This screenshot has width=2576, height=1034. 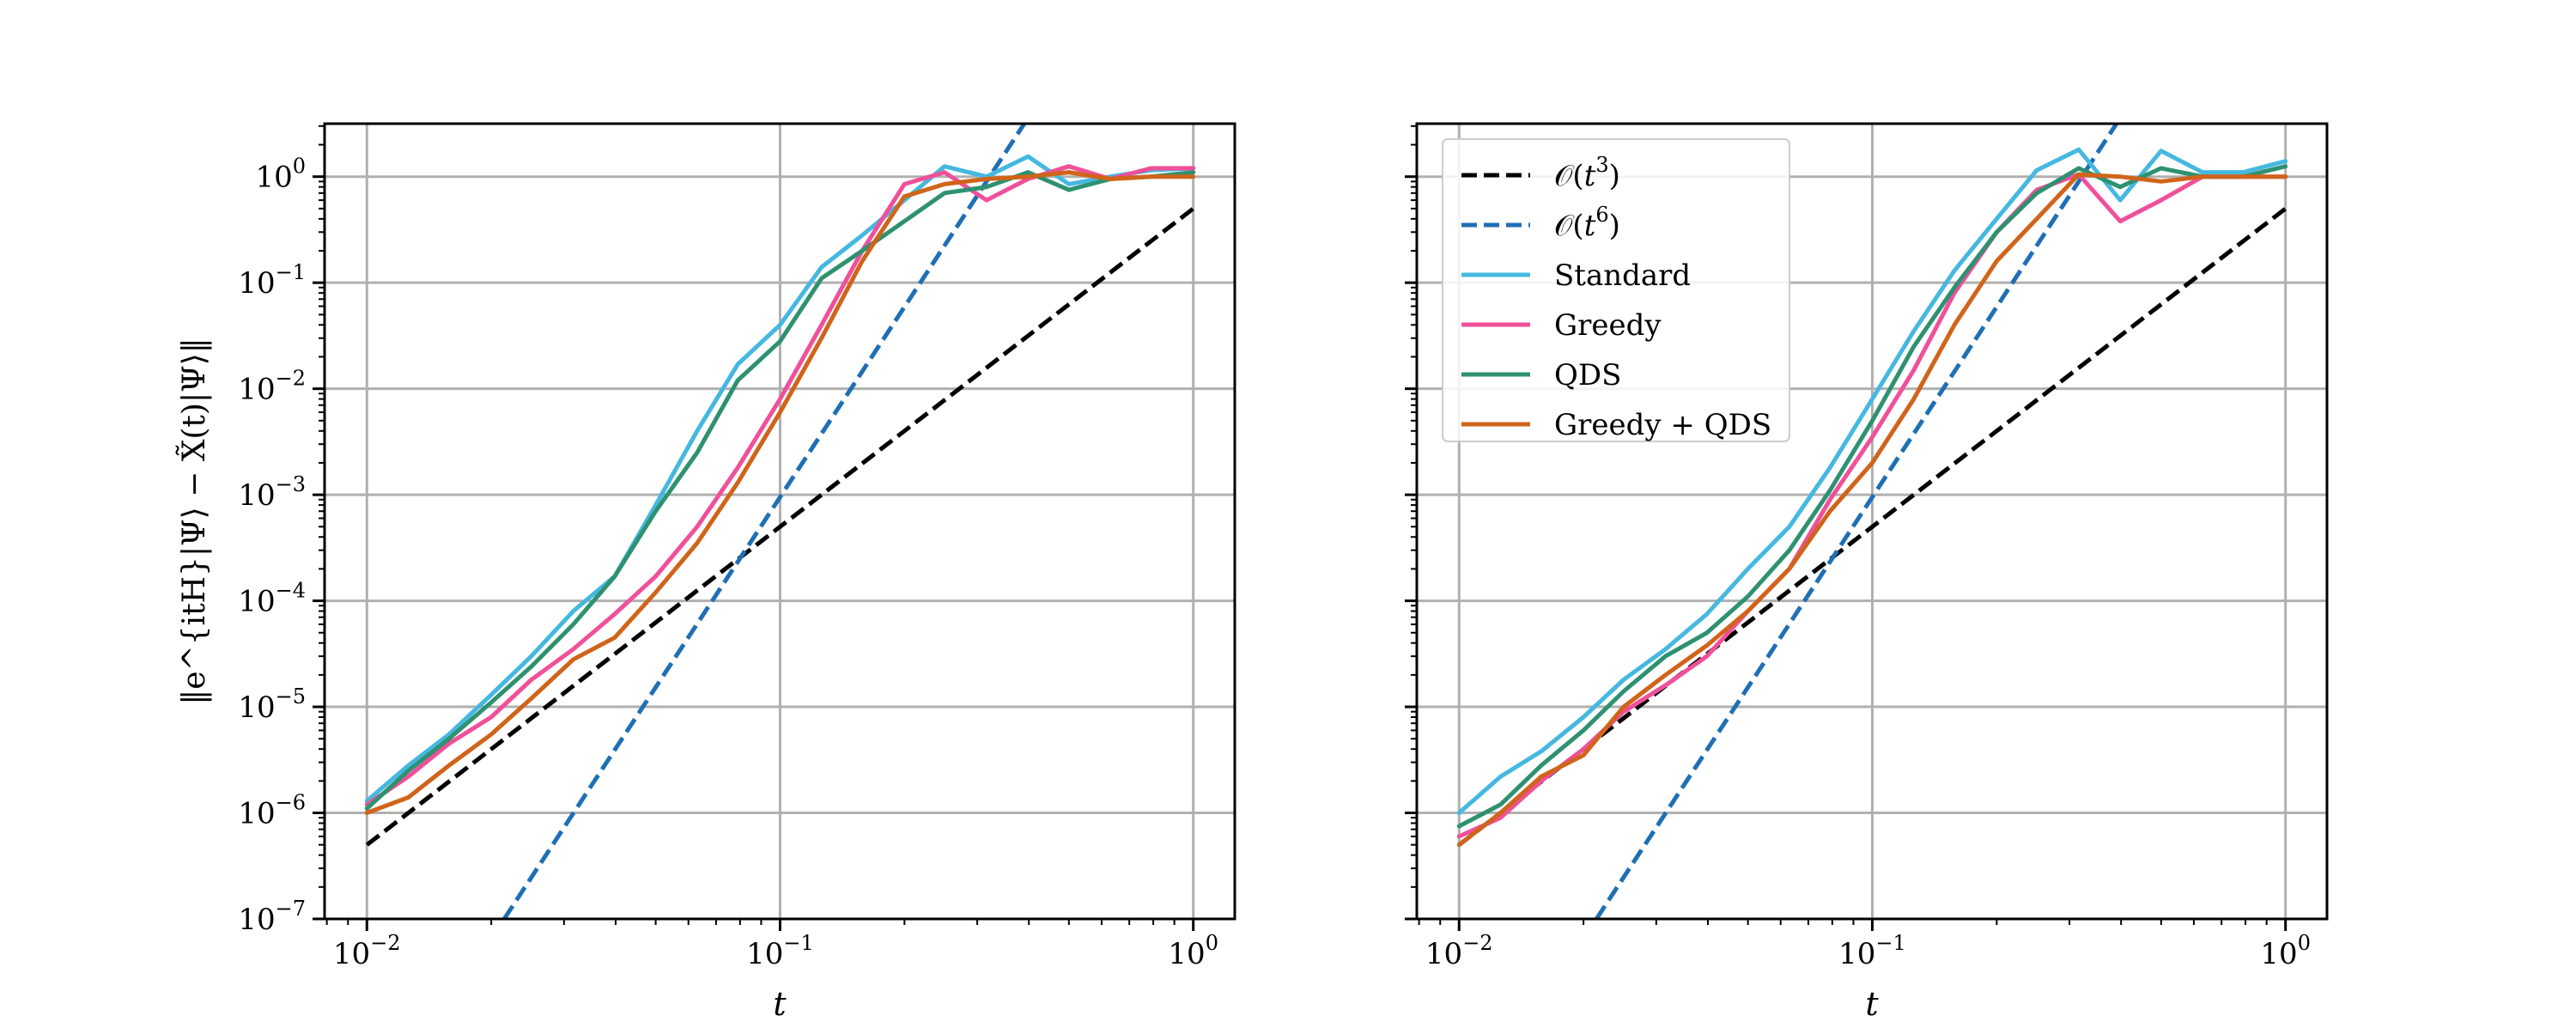 I want to click on y-tick-label: 10⁻⁴, so click(x=272, y=599).